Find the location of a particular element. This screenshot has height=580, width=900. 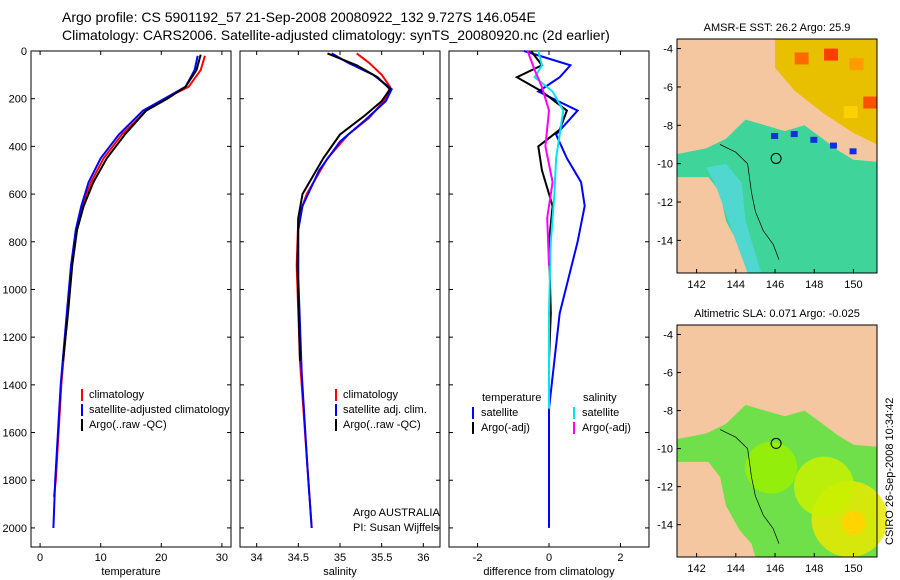

x-axis-label: difference from climatology is located at coordinates (549, 572).